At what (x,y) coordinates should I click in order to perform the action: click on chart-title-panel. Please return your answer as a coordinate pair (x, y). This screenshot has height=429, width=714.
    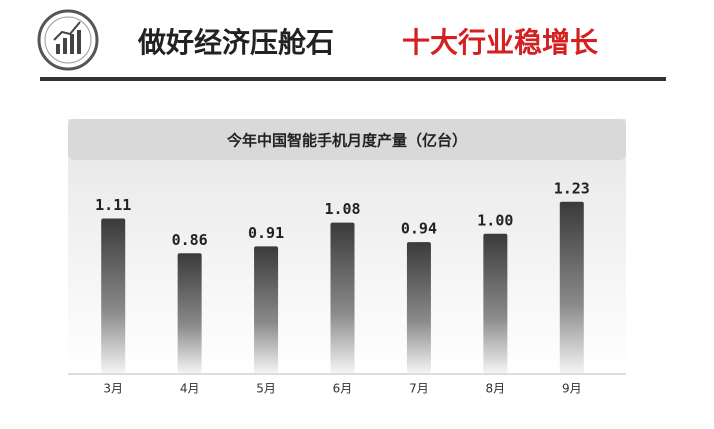
    Looking at the image, I should click on (347, 139).